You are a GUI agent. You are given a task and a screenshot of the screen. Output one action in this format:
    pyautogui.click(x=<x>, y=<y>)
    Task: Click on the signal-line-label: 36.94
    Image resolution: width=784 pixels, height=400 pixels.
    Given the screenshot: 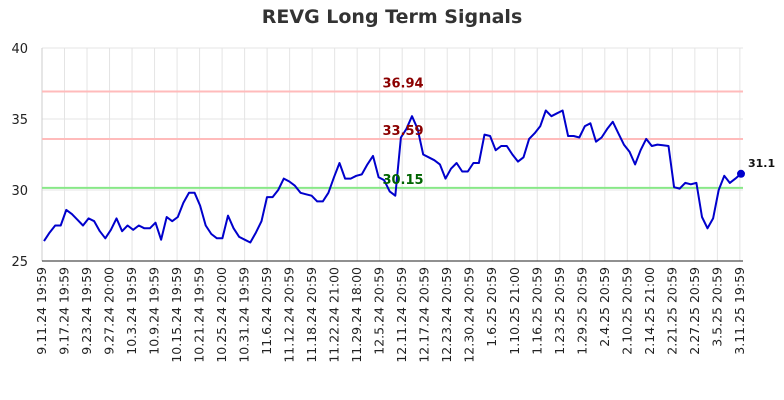 What is the action you would take?
    pyautogui.click(x=402, y=83)
    